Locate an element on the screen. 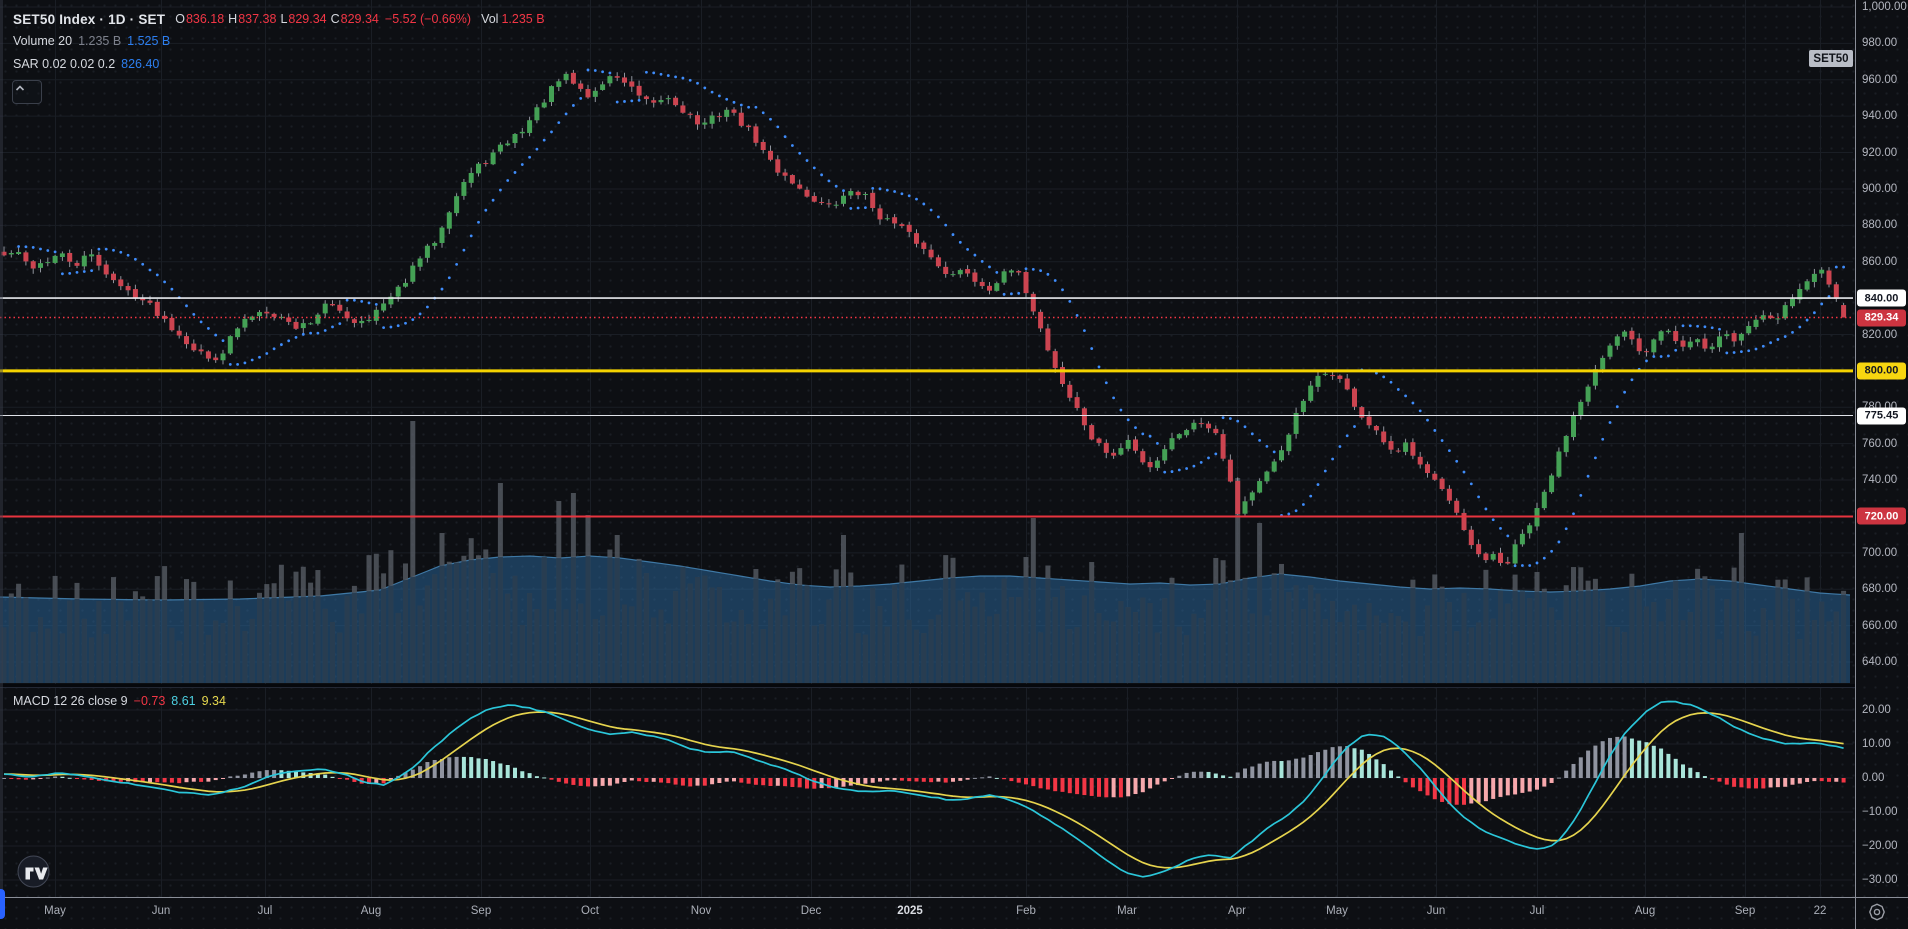  volume-indicator-legend: Volume 20 1.235 B 1.525 B is located at coordinates (91, 41).